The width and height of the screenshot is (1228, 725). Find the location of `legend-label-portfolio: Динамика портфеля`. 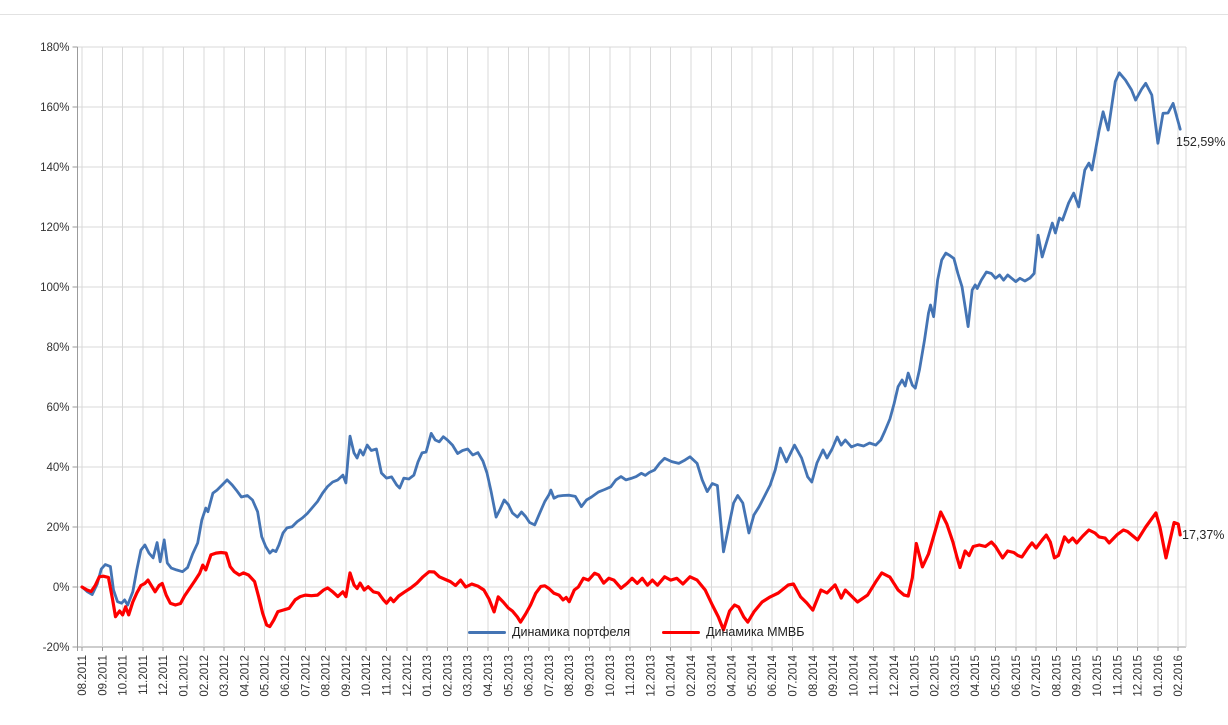

legend-label-portfolio: Динамика портфеля is located at coordinates (571, 632).